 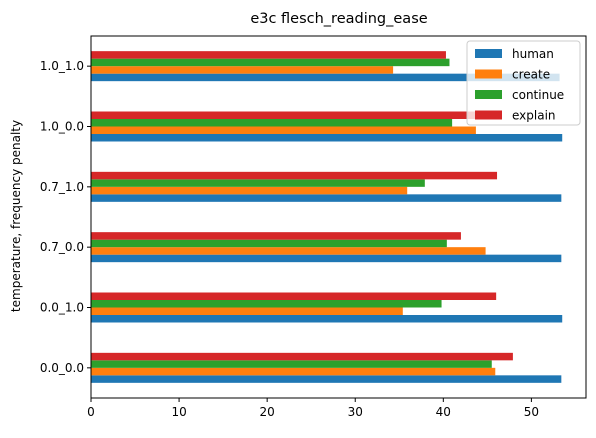 What do you see at coordinates (355, 412) in the screenshot?
I see `x-tick-label: 30` at bounding box center [355, 412].